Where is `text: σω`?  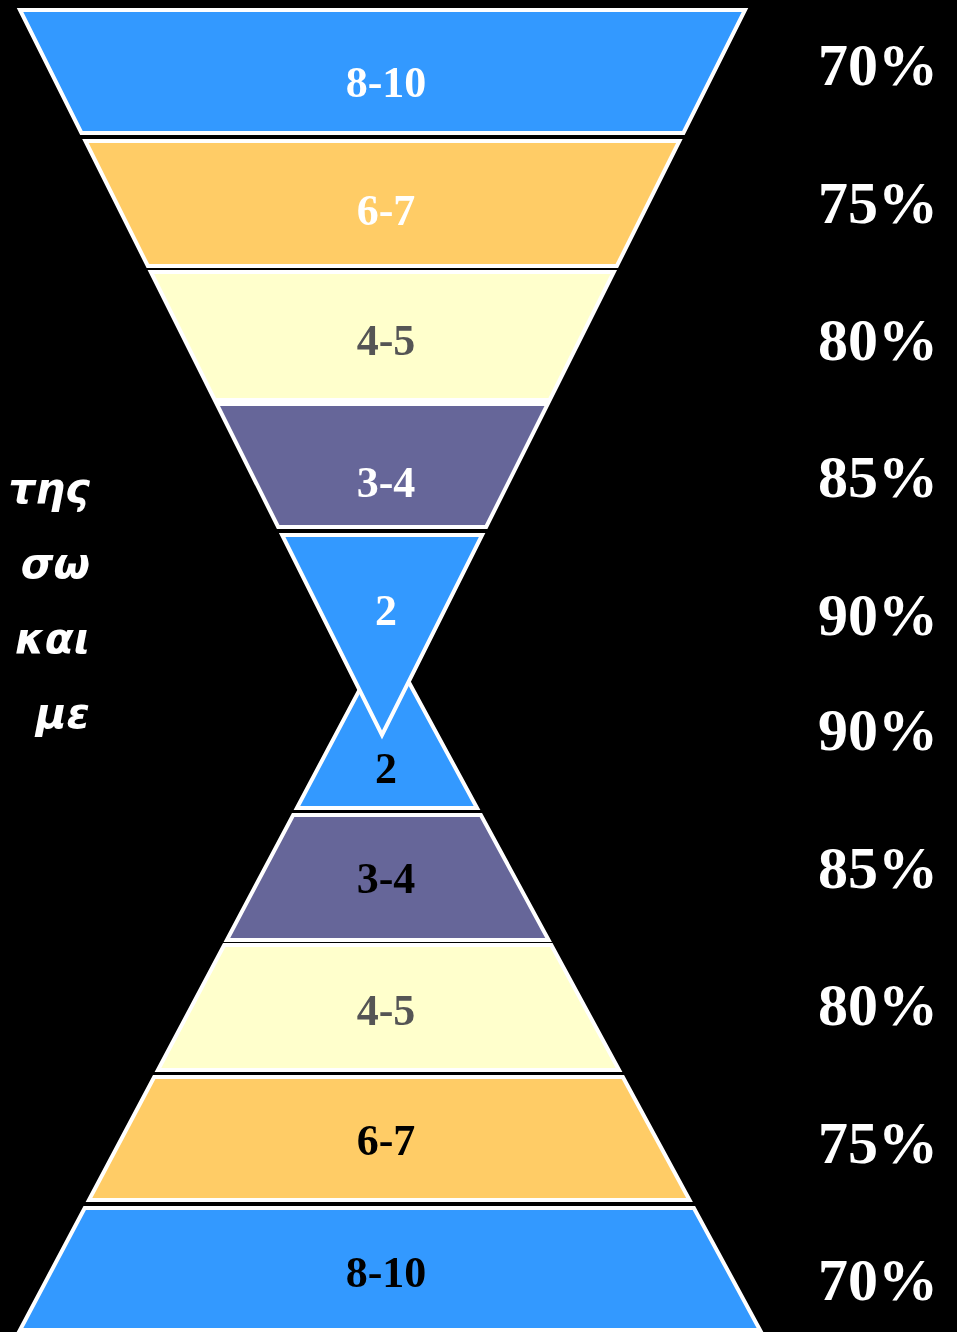
text: σω is located at coordinates (55, 563).